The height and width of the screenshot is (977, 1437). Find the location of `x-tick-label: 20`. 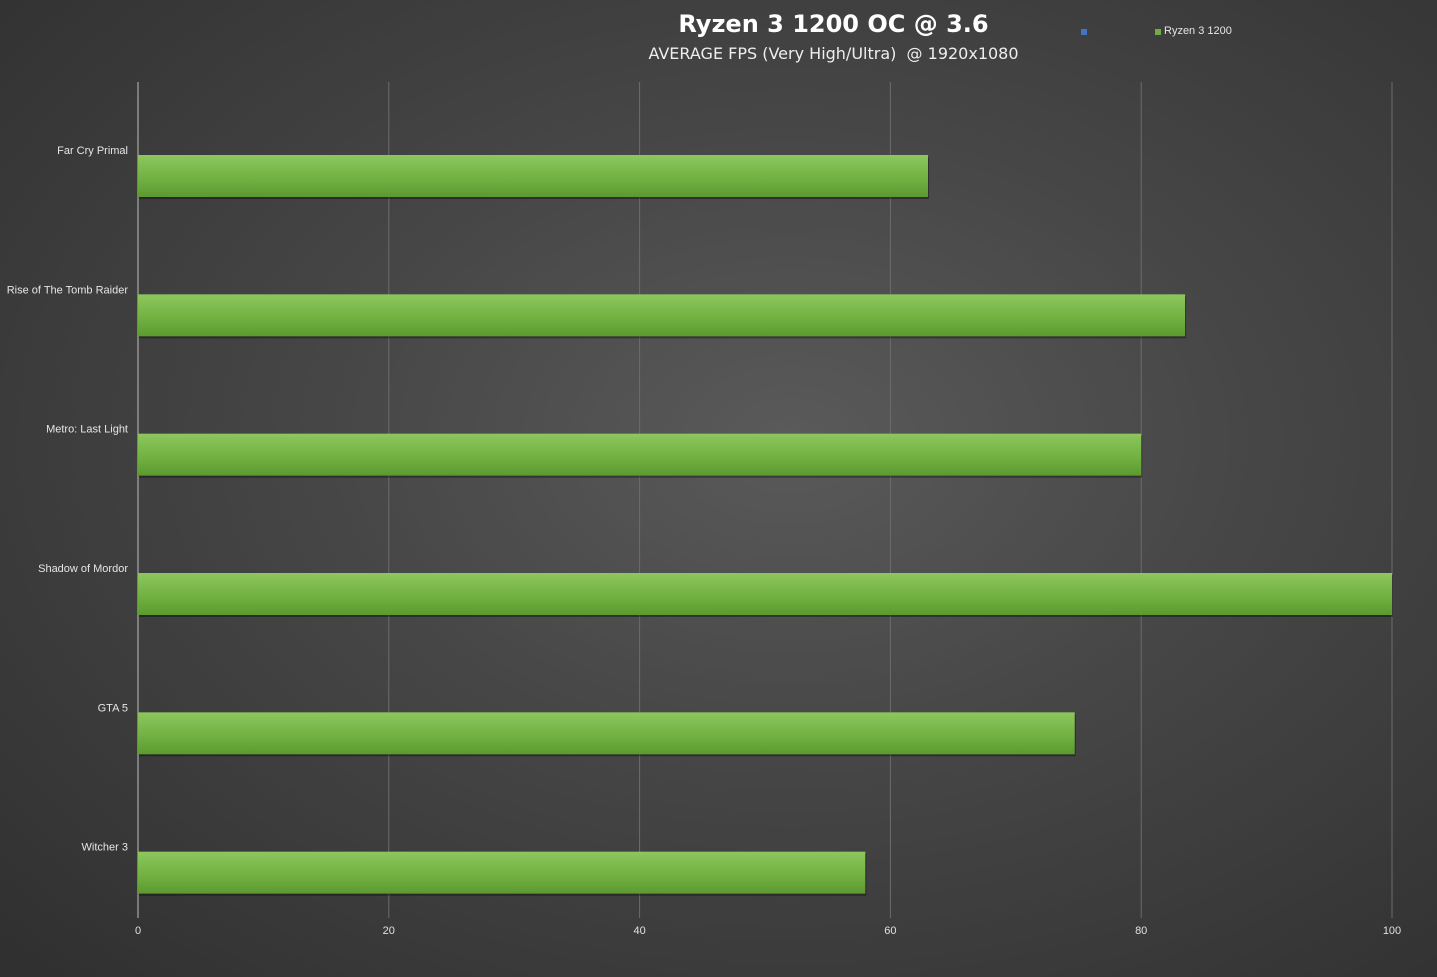

x-tick-label: 20 is located at coordinates (389, 931).